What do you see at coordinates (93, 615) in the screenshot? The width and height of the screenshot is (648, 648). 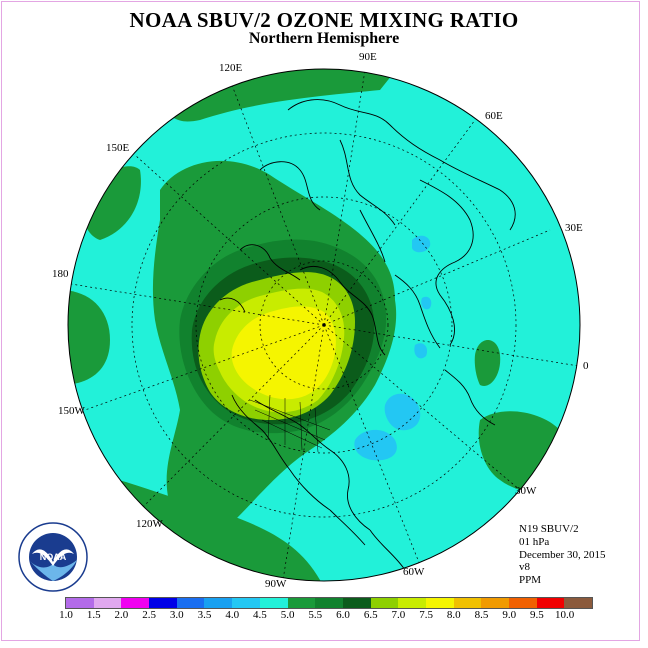 I see `legend-tick-label: 1.5` at bounding box center [93, 615].